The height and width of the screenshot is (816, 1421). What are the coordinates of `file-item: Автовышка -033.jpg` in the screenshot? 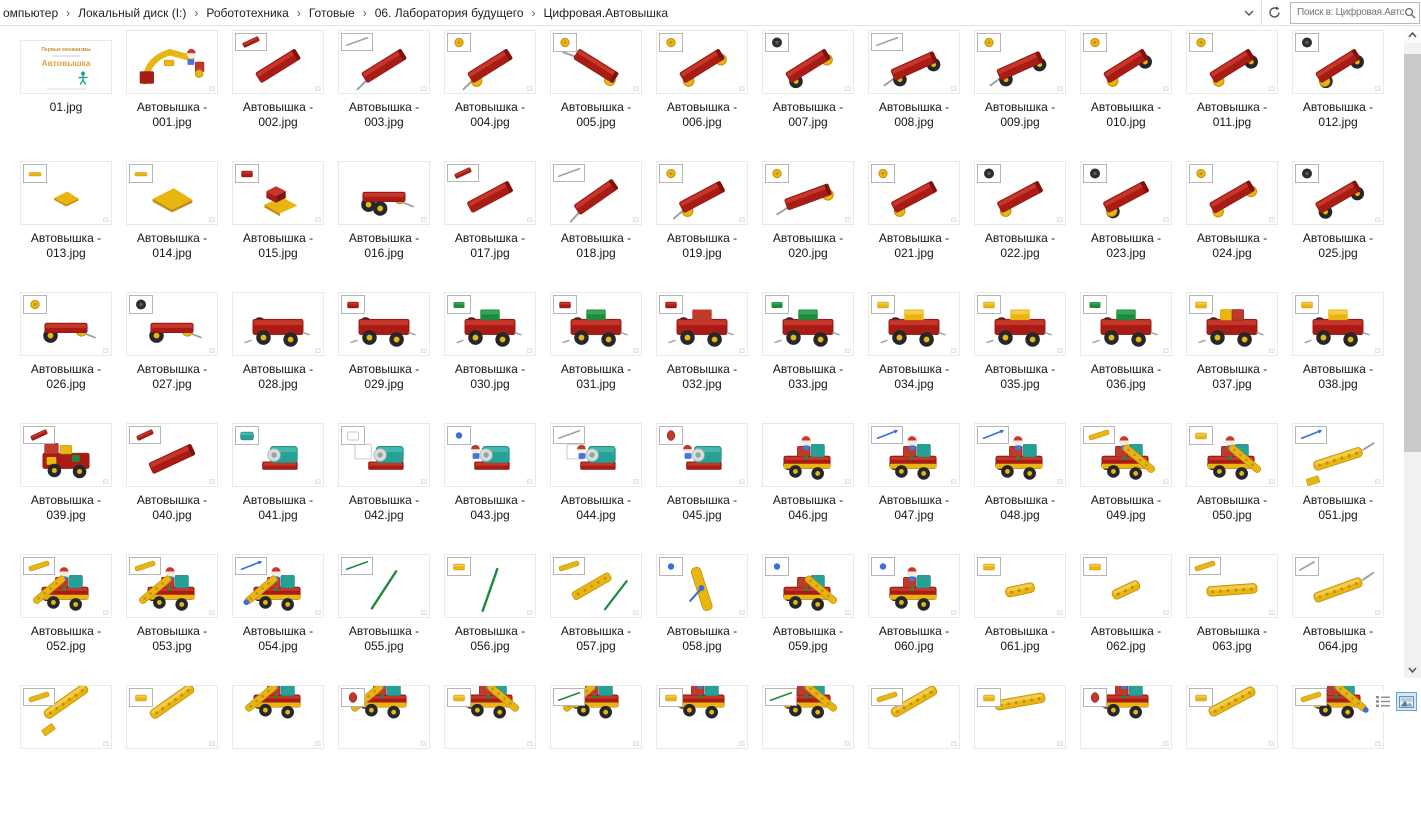 It's located at (808, 357).